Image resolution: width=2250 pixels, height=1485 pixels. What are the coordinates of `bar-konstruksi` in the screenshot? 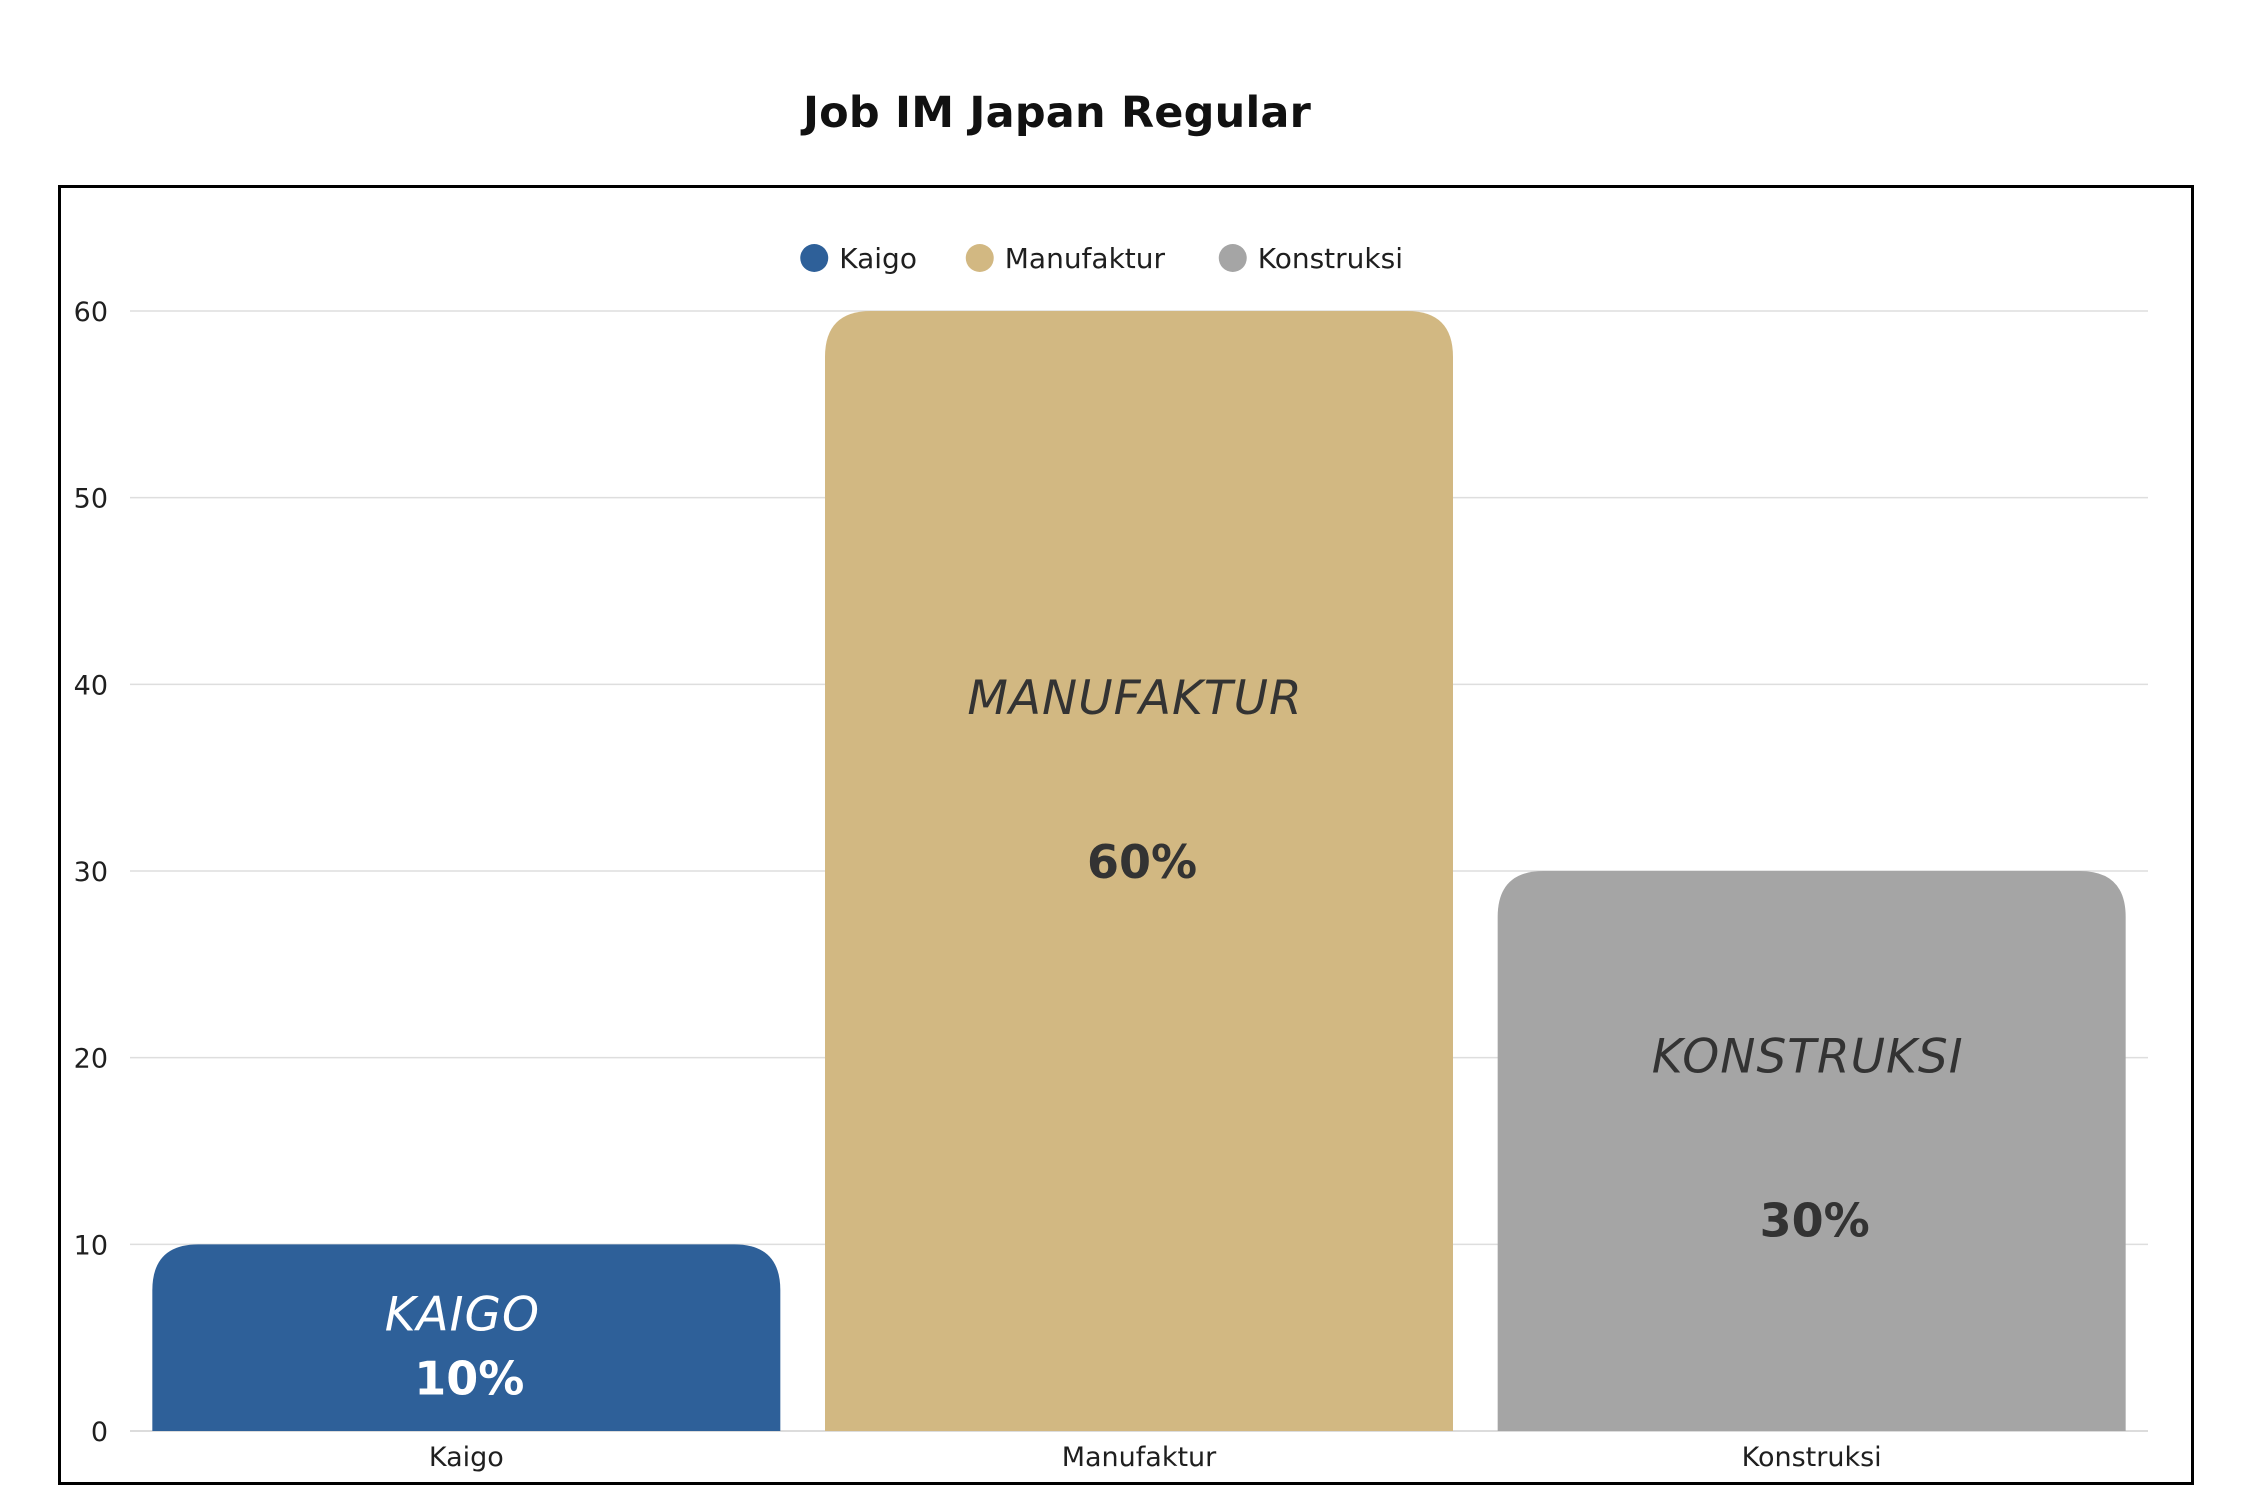 It's located at (1811, 1151).